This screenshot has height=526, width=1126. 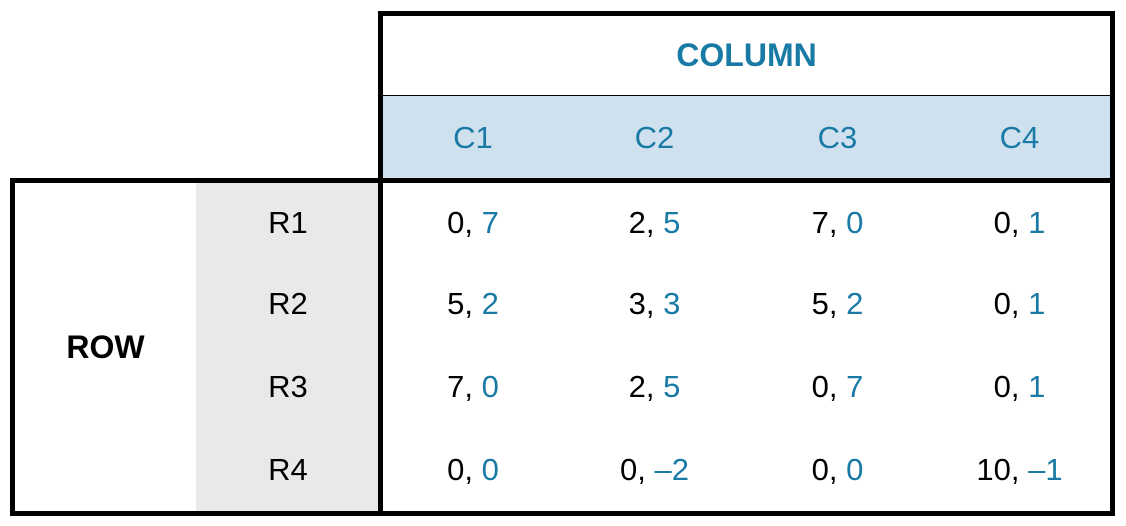 I want to click on row-header-r3: R3, so click(x=288, y=387).